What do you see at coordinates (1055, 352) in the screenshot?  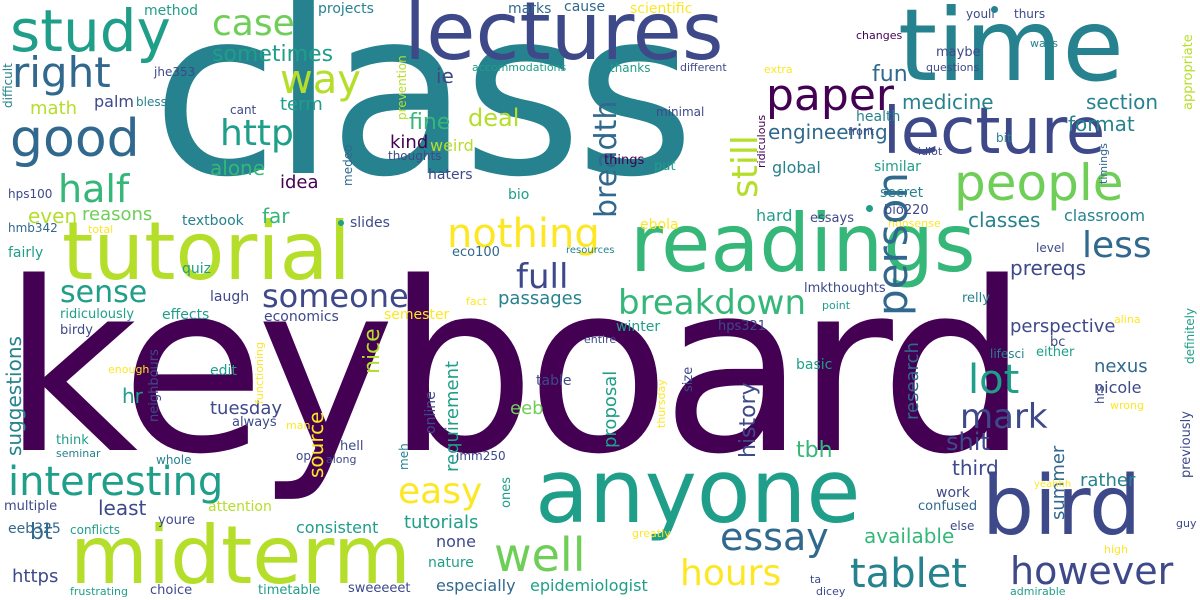 I see `word-either: either` at bounding box center [1055, 352].